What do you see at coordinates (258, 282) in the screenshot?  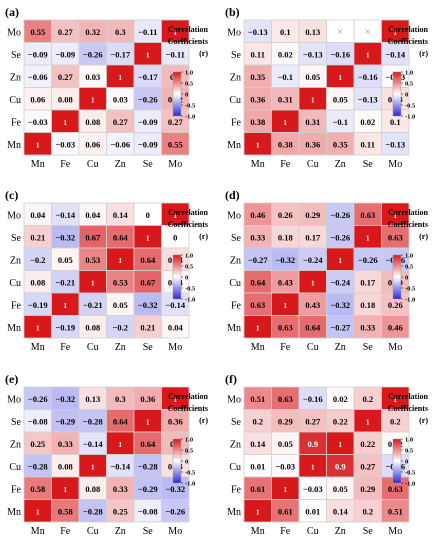 I see `cell-value-label: 0.64` at bounding box center [258, 282].